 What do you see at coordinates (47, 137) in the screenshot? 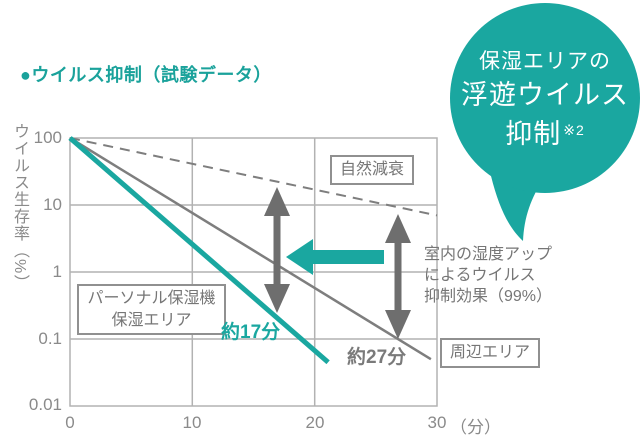
I see `y-tick-100: 100` at bounding box center [47, 137].